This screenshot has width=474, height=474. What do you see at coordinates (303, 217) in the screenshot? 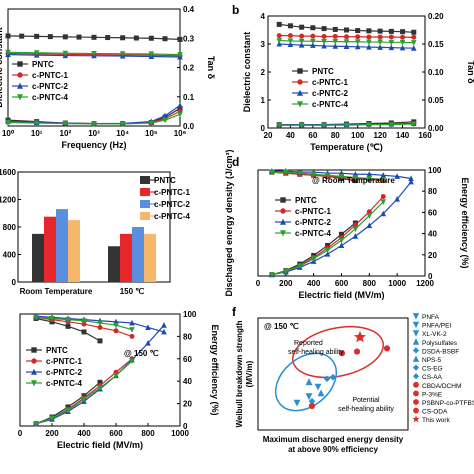
I see `legend: PNTC c-PNTC-1 c-PNTC-2 c-PNTC-4` at bounding box center [303, 217].